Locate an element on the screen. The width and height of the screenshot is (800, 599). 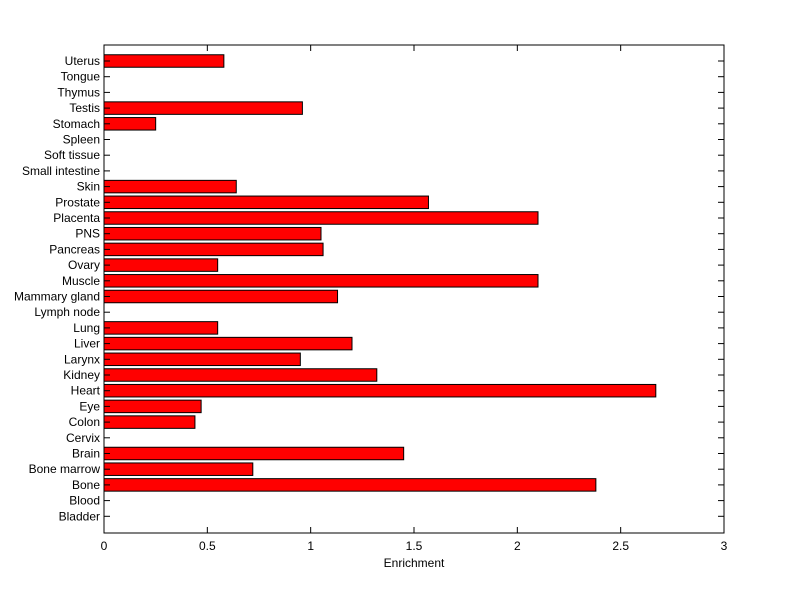
y-tick-label: Eye is located at coordinates (89, 406).